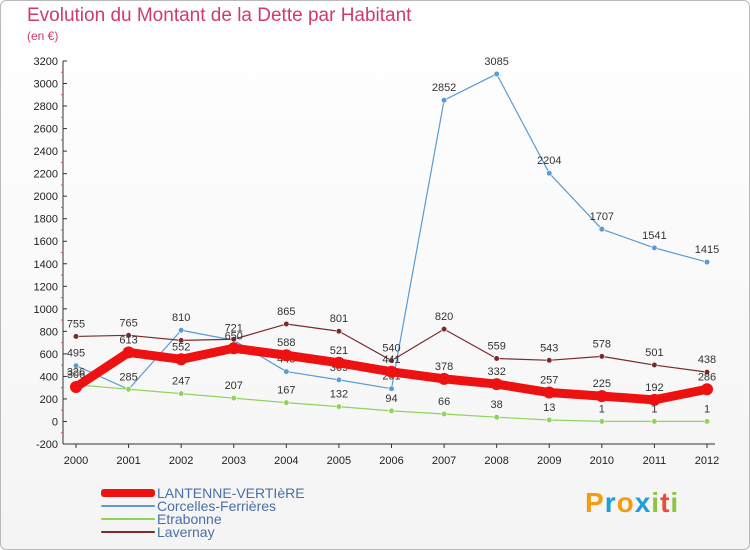 The height and width of the screenshot is (550, 750). What do you see at coordinates (643, 502) in the screenshot?
I see `logo-letter: x` at bounding box center [643, 502].